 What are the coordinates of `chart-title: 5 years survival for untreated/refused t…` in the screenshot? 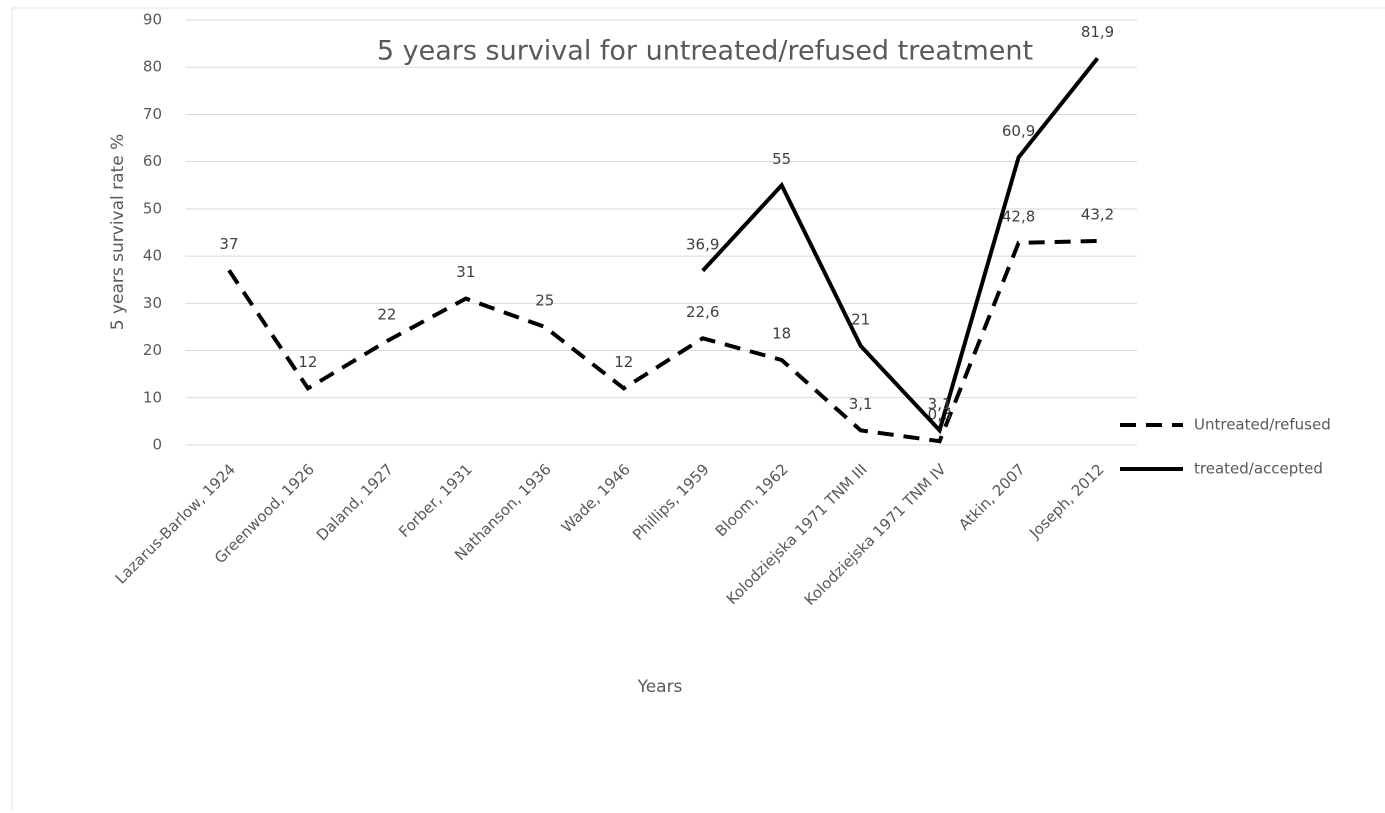 It's located at (705, 51).